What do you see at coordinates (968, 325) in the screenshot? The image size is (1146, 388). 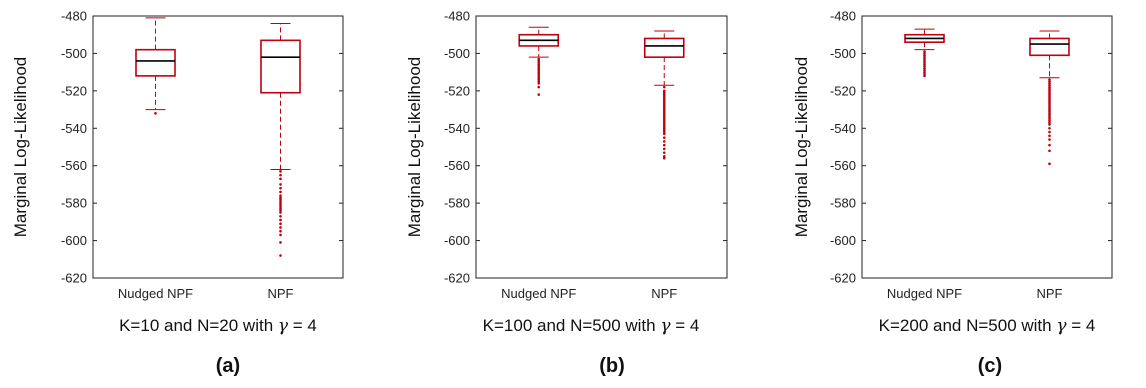 I see `caption-text: K=200 and N=500 with` at bounding box center [968, 325].